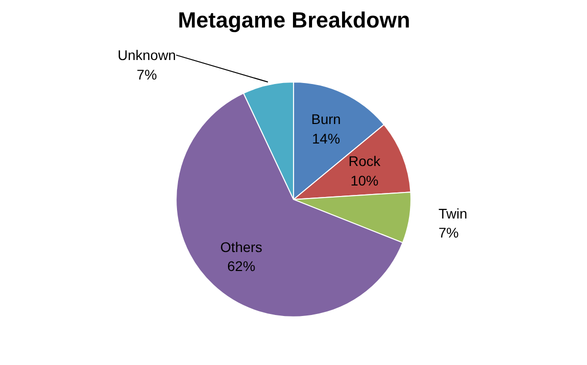 Image resolution: width=587 pixels, height=365 pixels. Describe the element at coordinates (147, 55) in the screenshot. I see `slice-label: Unknown` at that location.